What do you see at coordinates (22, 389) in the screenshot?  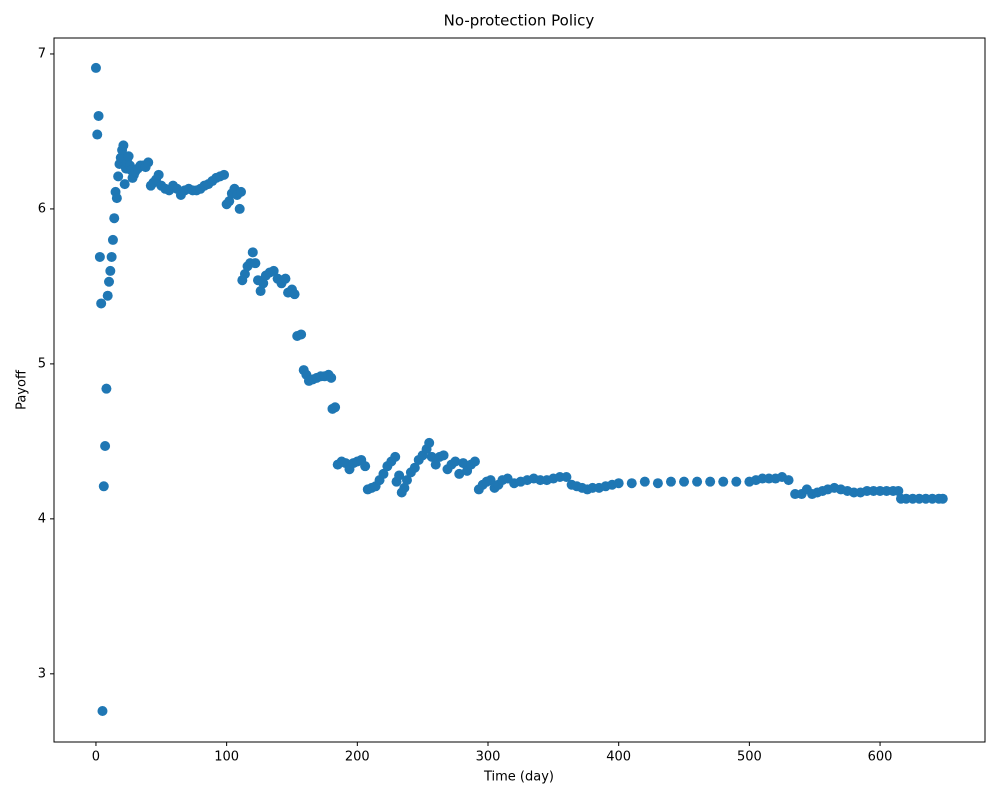 I see `y-axis-label: Payoff` at bounding box center [22, 389].